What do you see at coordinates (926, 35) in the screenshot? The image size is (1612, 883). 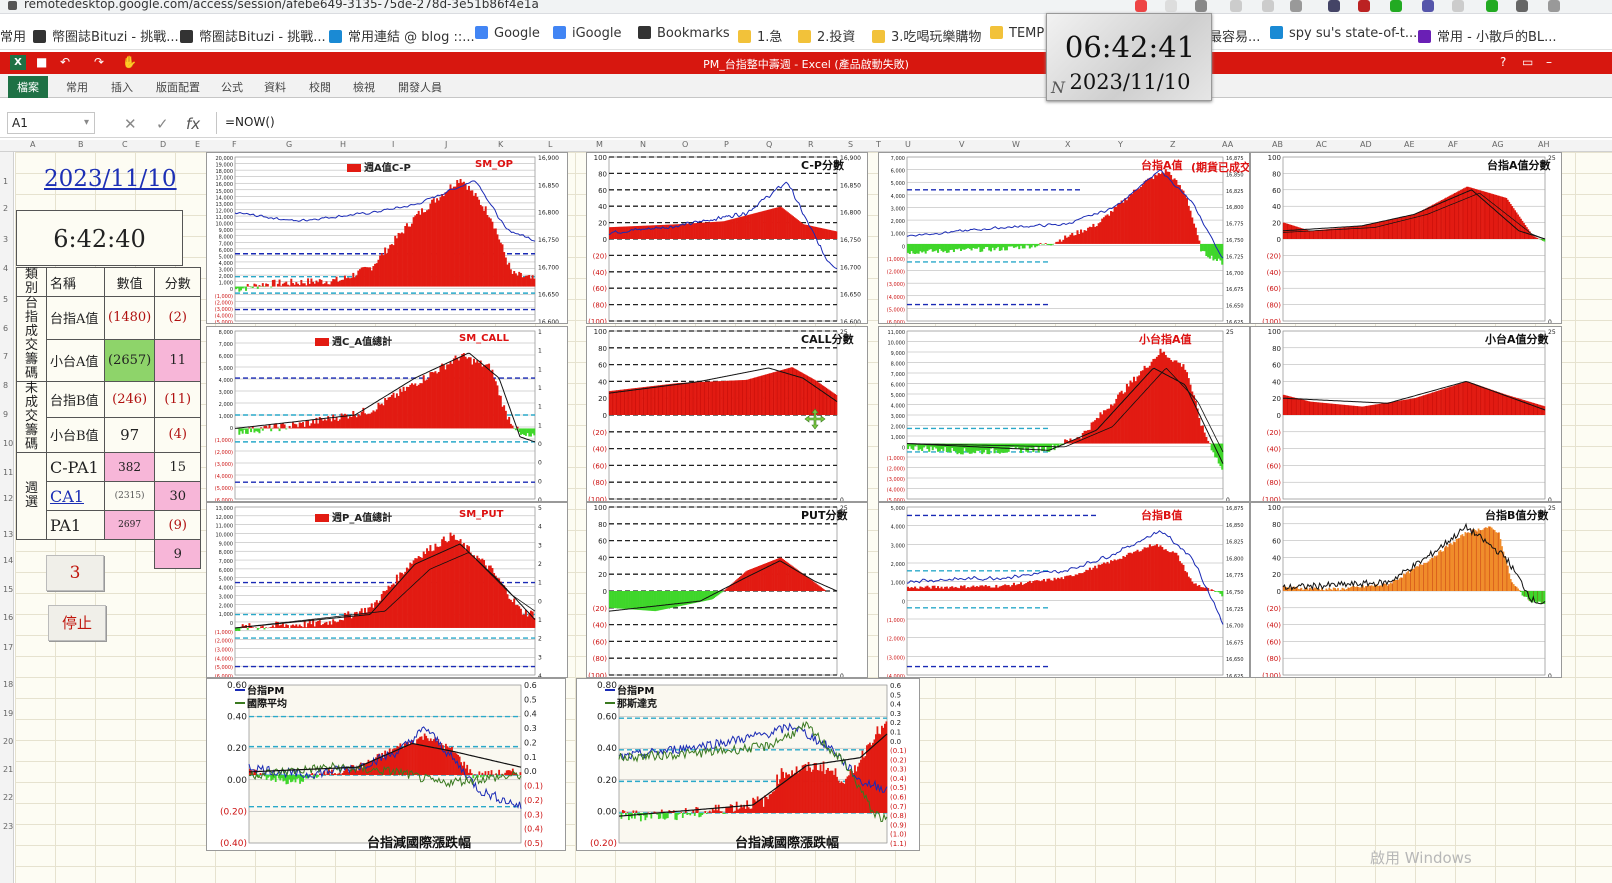 I see `bookmark-item: 3.吃喝玩樂購物` at bounding box center [926, 35].